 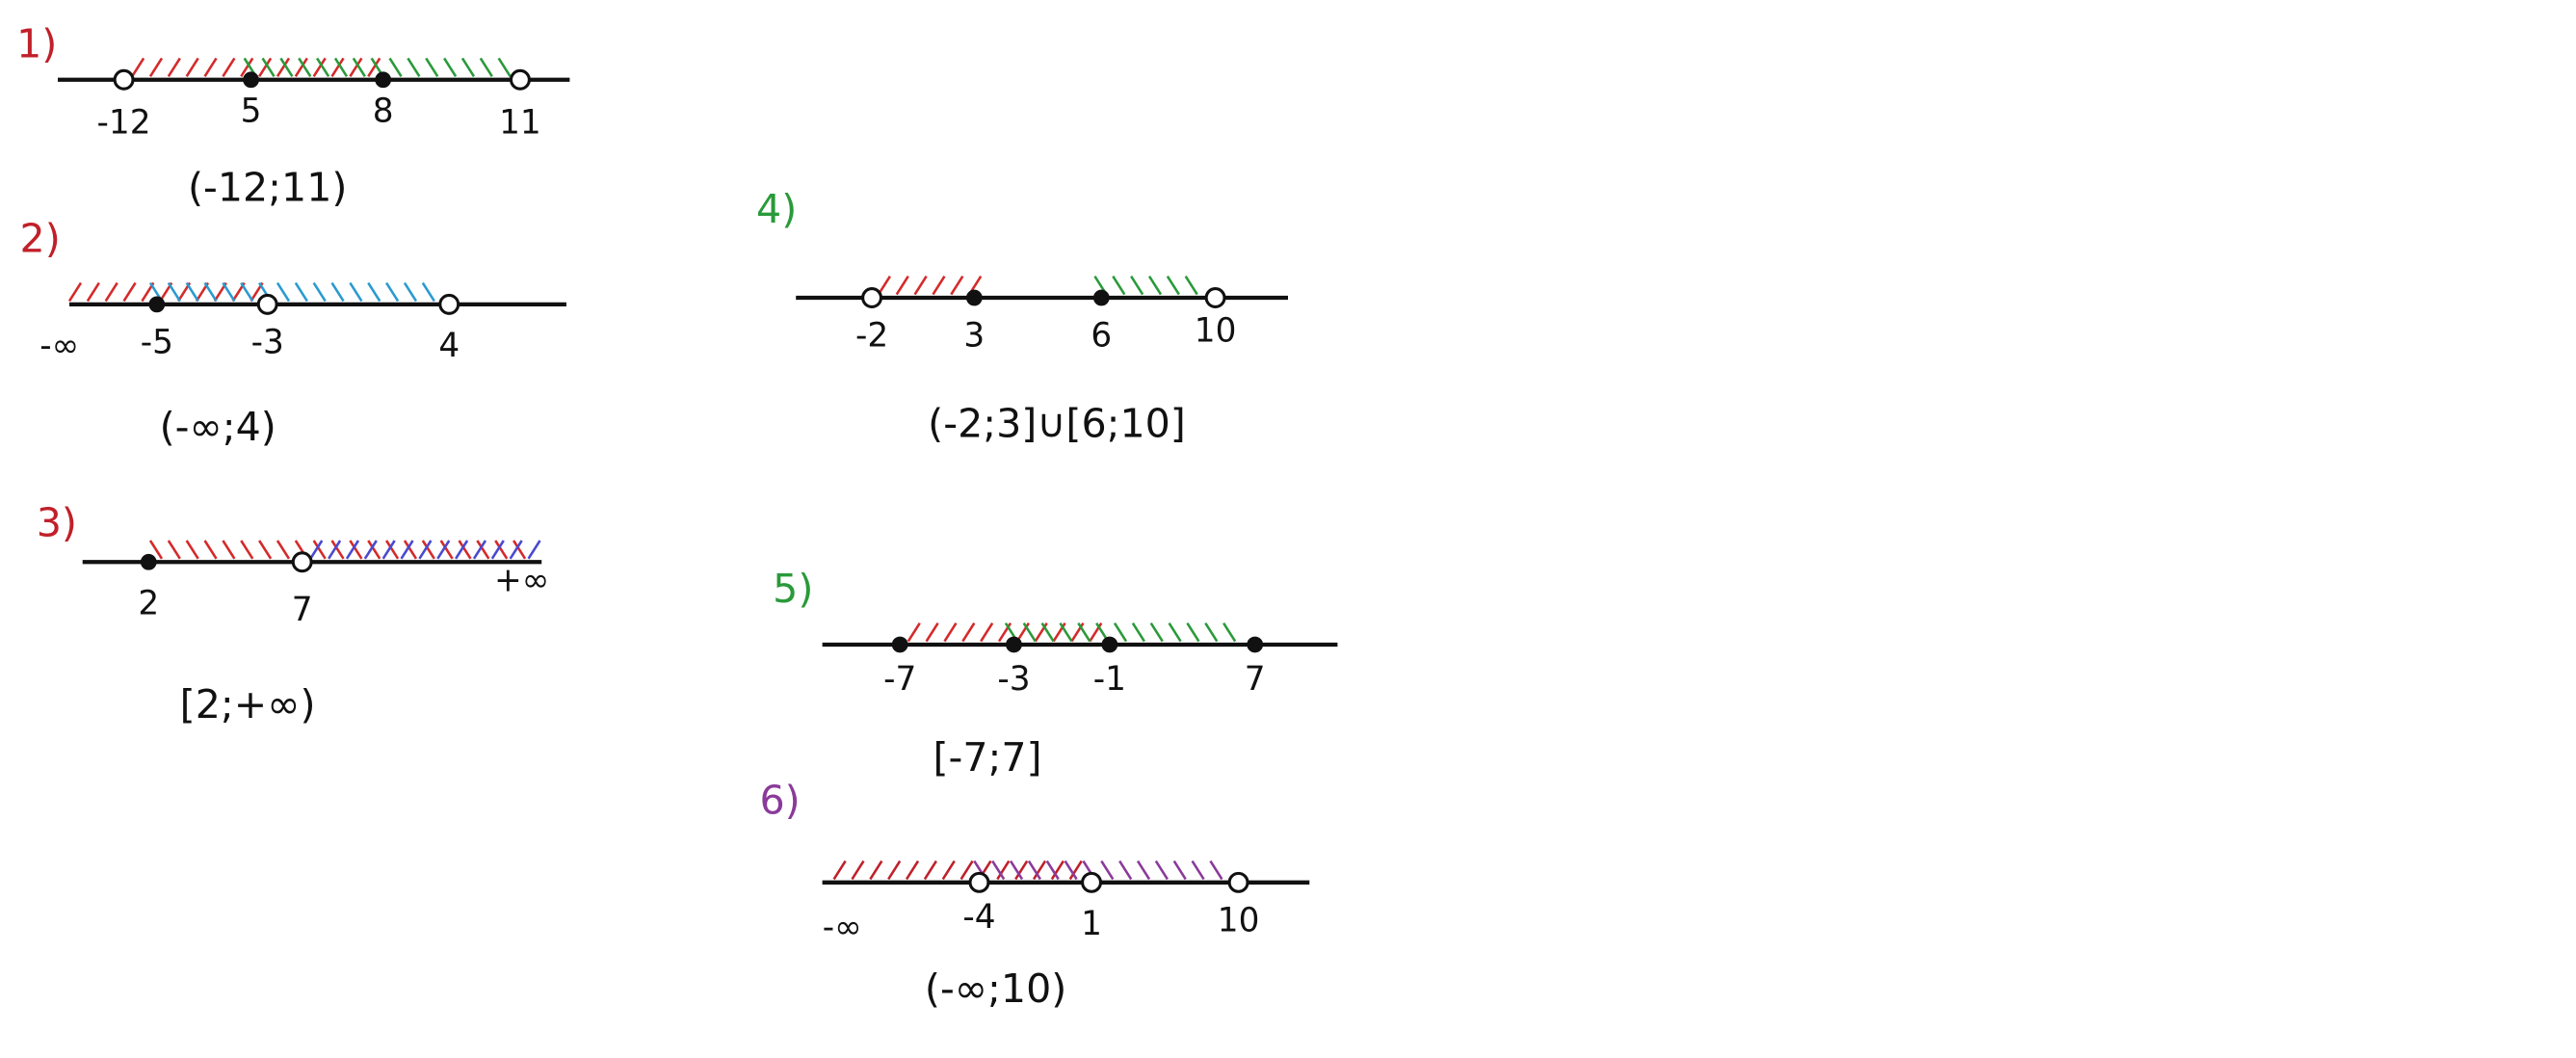 What do you see at coordinates (776, 209) in the screenshot?
I see `problem-number: 4)` at bounding box center [776, 209].